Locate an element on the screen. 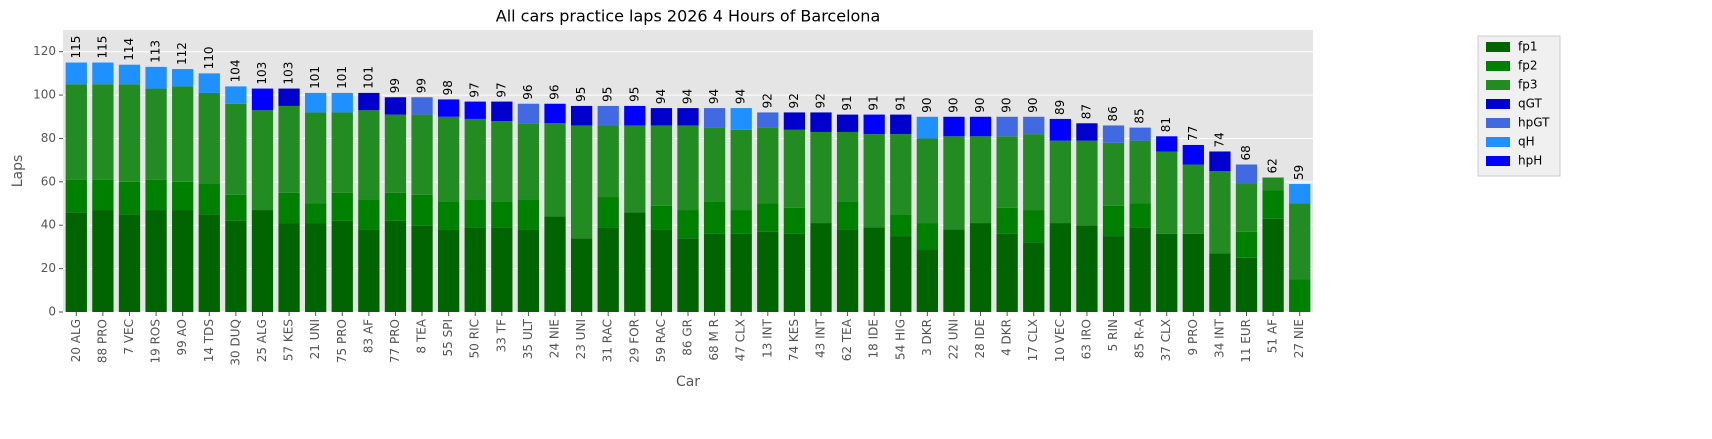 The height and width of the screenshot is (439, 1712). total-label: 95 is located at coordinates (634, 94).